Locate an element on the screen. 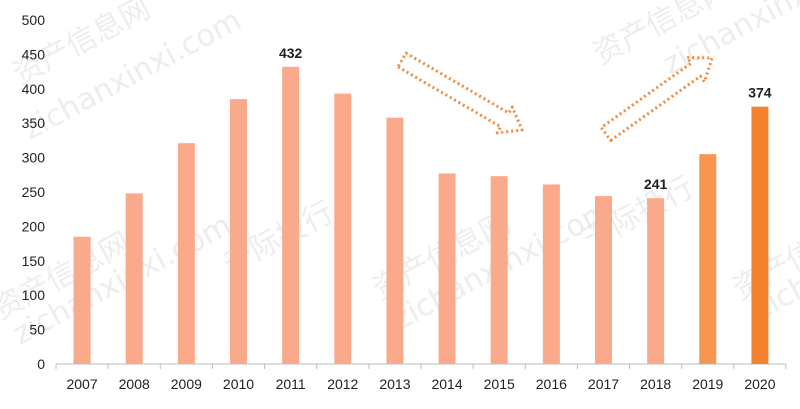 This screenshot has width=800, height=409. x-tick-label: 2016 is located at coordinates (551, 384).